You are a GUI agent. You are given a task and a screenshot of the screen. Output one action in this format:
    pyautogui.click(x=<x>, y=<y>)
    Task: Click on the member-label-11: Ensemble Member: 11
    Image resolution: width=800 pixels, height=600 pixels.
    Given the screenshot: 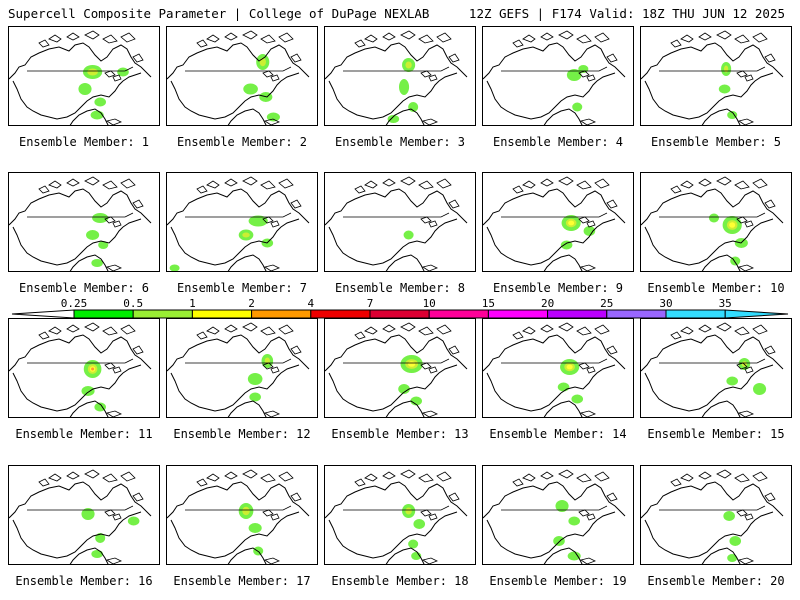 What is the action you would take?
    pyautogui.click(x=84, y=434)
    